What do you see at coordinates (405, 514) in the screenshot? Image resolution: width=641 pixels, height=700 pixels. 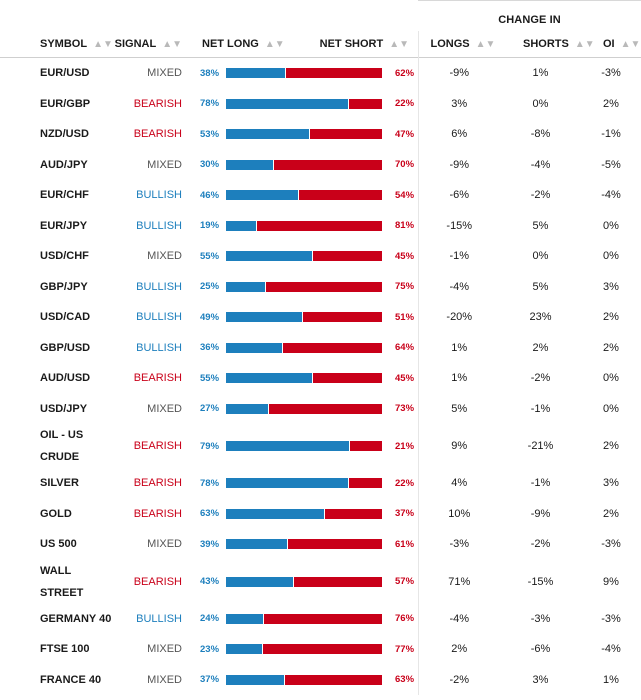 I see `net-short-percent: 37%` at bounding box center [405, 514].